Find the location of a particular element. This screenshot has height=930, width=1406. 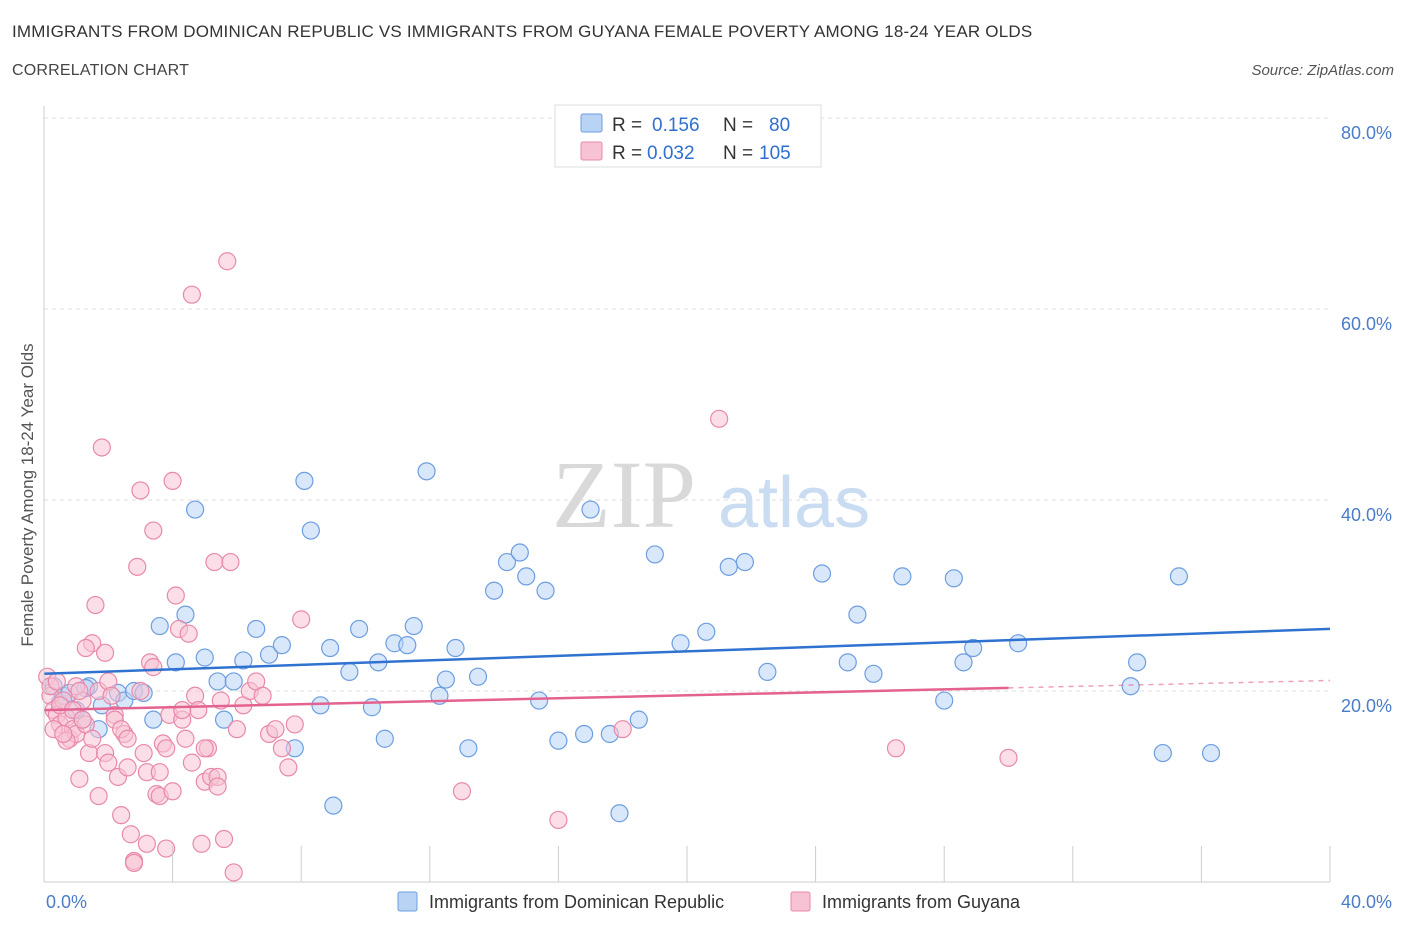

watermark: ZIP atlas is located at coordinates (711, 494).